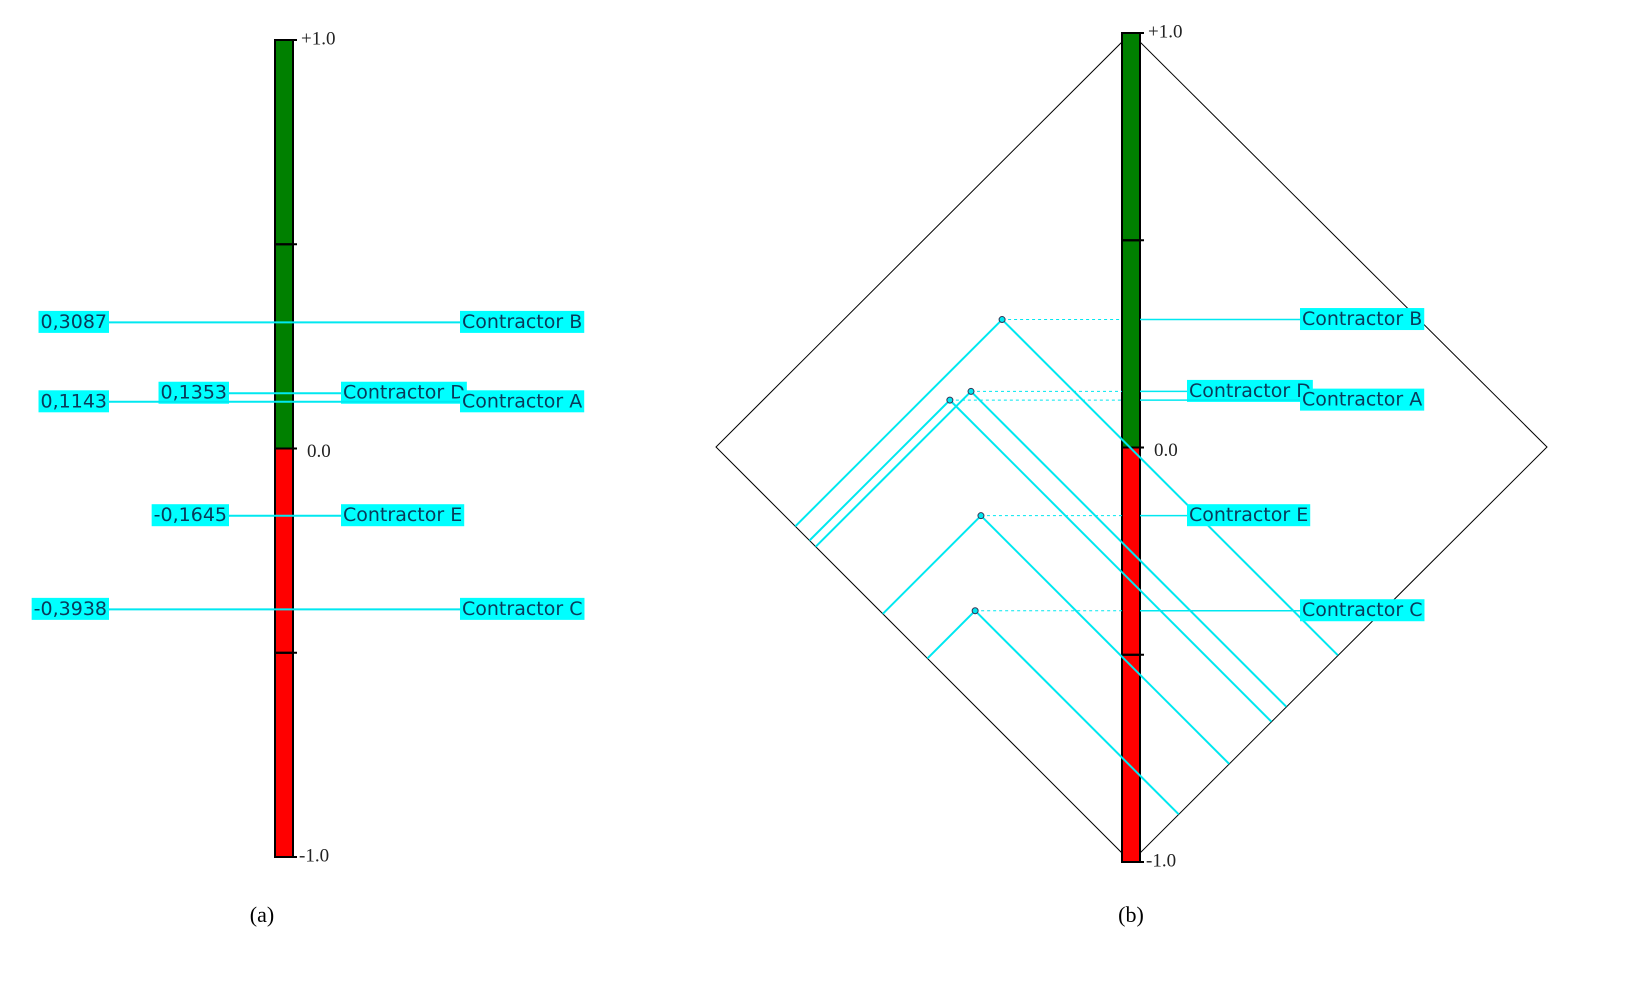 The width and height of the screenshot is (1650, 1001). I want to click on value-label: -0,3938, so click(70, 609).